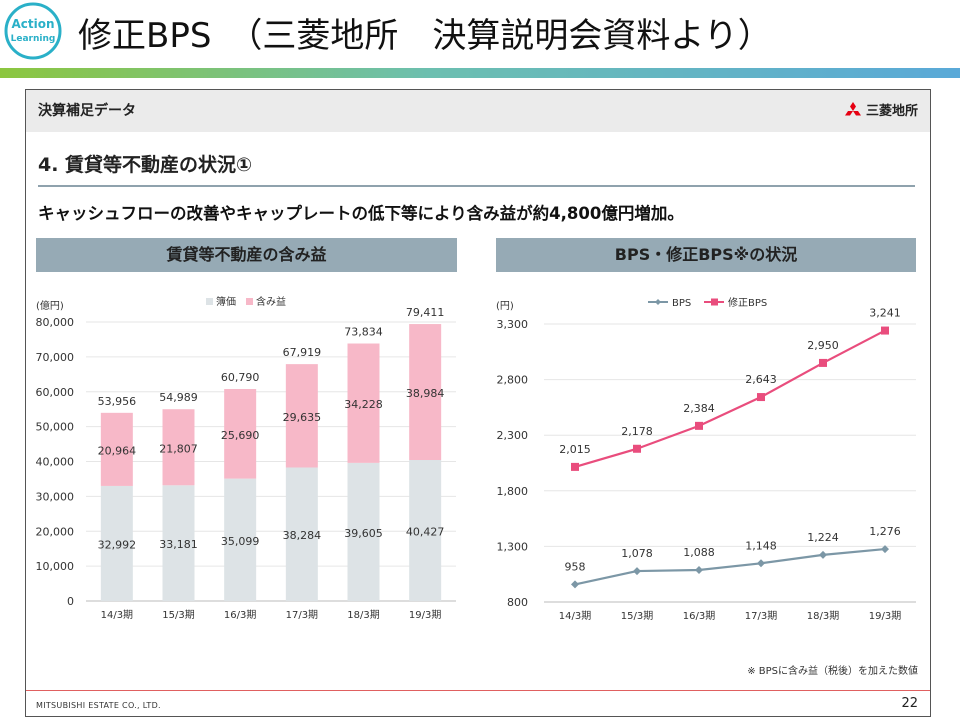 The height and width of the screenshot is (720, 960). Describe the element at coordinates (513, 324) in the screenshot. I see `line-y-tick: 3,300` at that location.